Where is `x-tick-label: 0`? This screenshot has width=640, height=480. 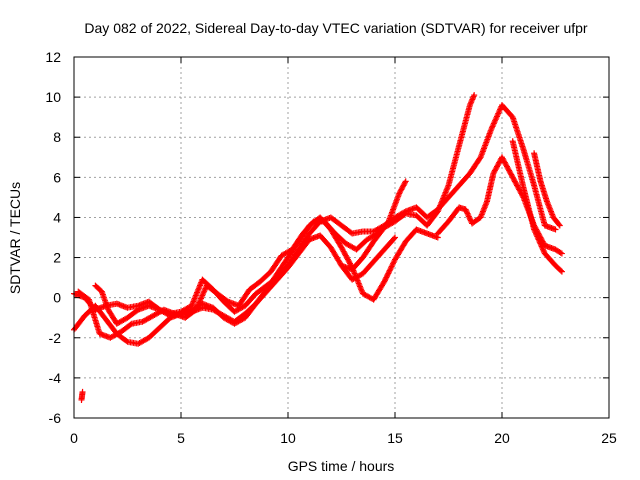 x-tick-label: 0 is located at coordinates (74, 438).